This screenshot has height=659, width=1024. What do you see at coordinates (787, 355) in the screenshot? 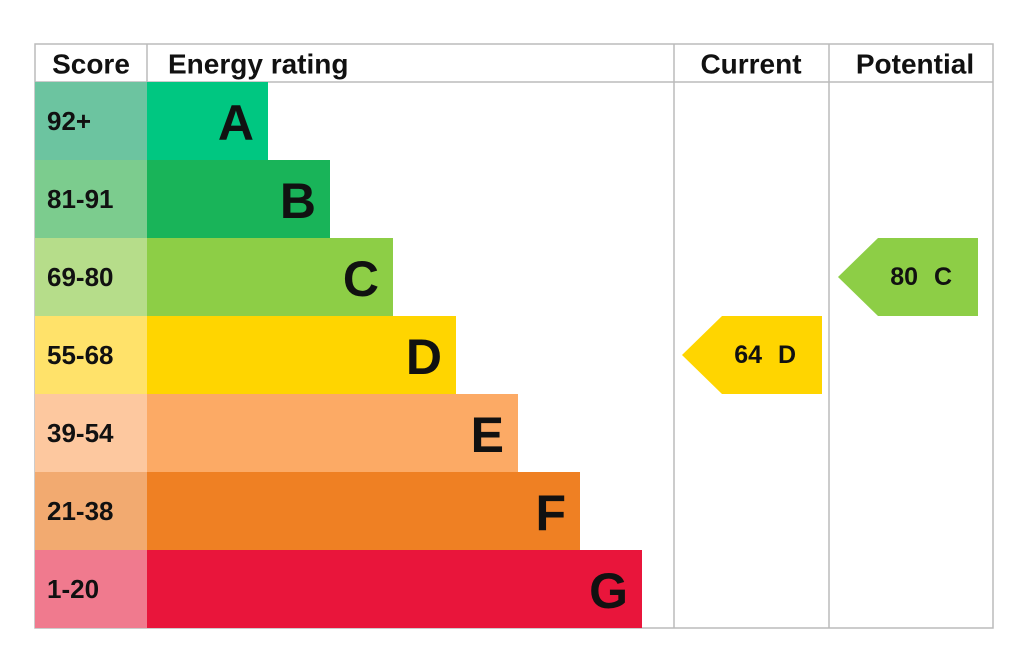
I see `current-letter: D` at bounding box center [787, 355].